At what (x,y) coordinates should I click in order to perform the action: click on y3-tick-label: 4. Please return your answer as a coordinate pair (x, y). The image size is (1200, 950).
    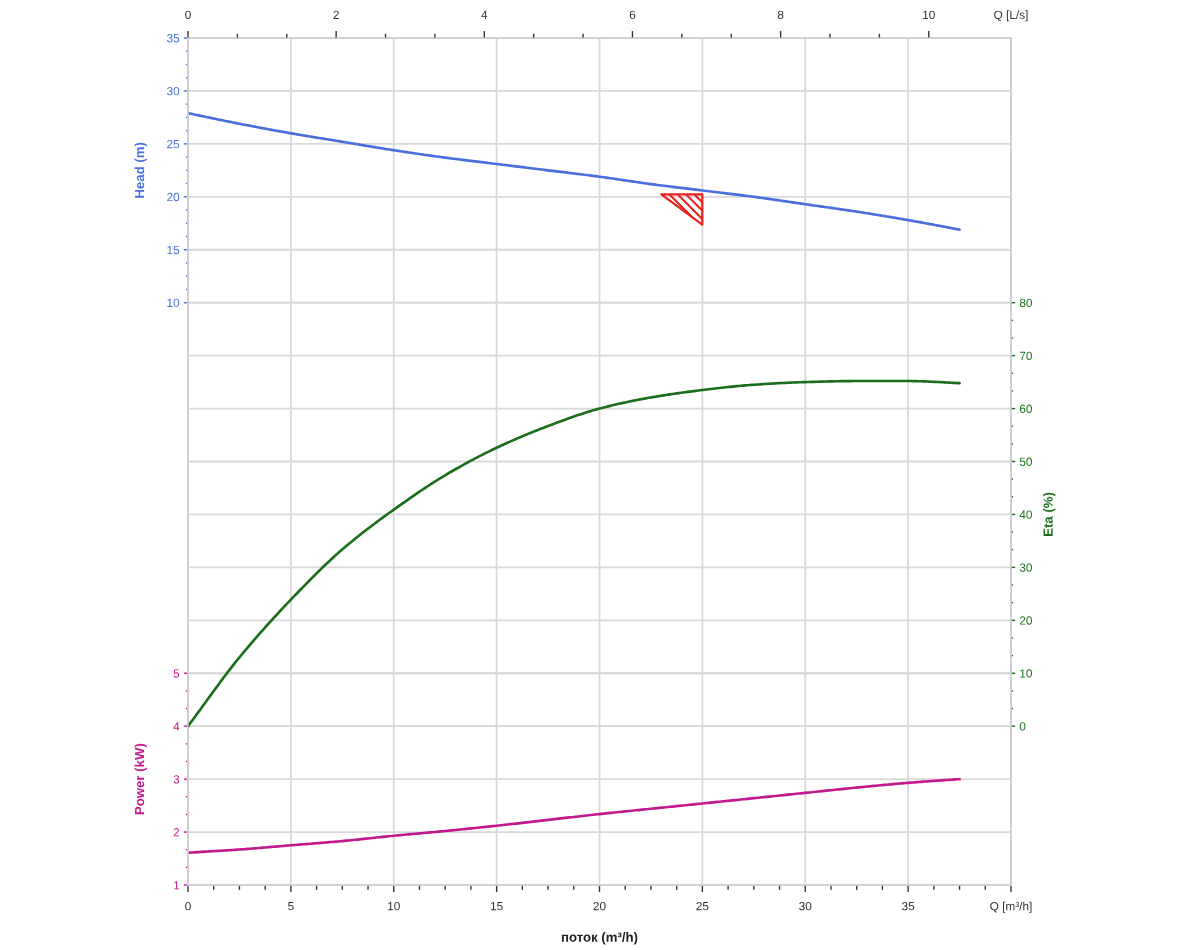
    Looking at the image, I should click on (176, 726).